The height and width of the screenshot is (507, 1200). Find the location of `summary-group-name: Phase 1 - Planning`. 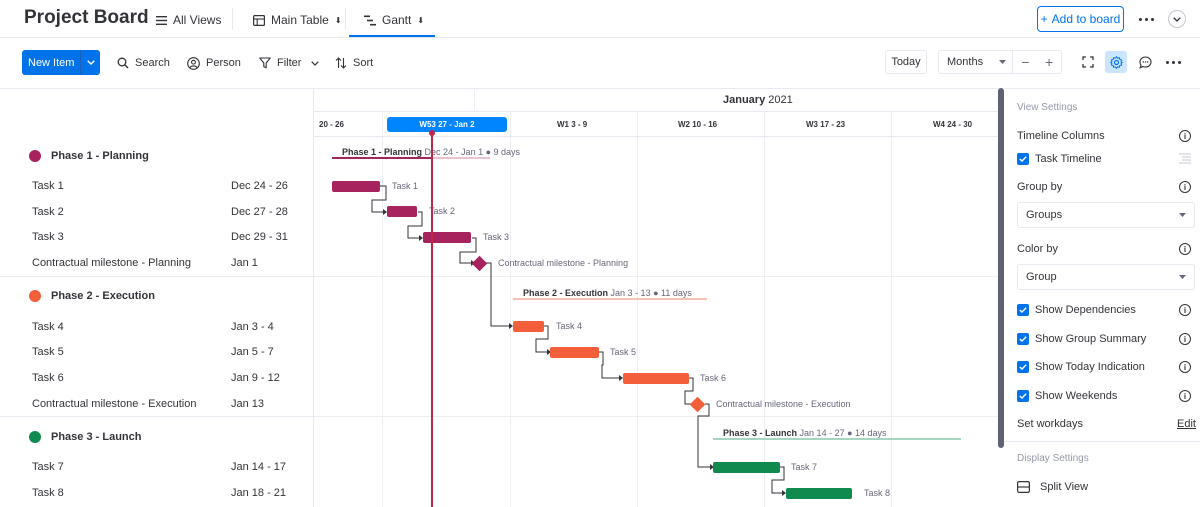

summary-group-name: Phase 1 - Planning is located at coordinates (382, 152).